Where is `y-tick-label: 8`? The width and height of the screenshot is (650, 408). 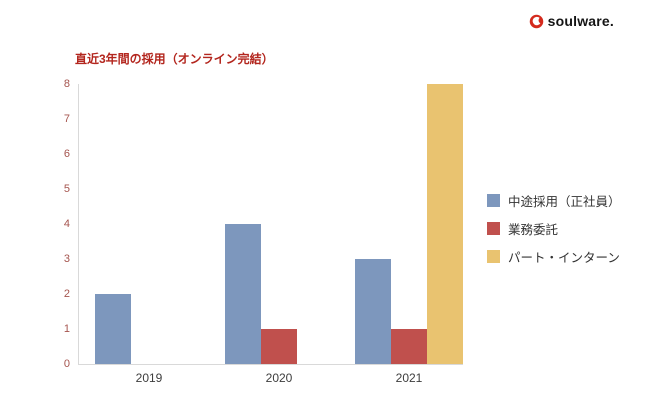
y-tick-label: 8 is located at coordinates (66, 84).